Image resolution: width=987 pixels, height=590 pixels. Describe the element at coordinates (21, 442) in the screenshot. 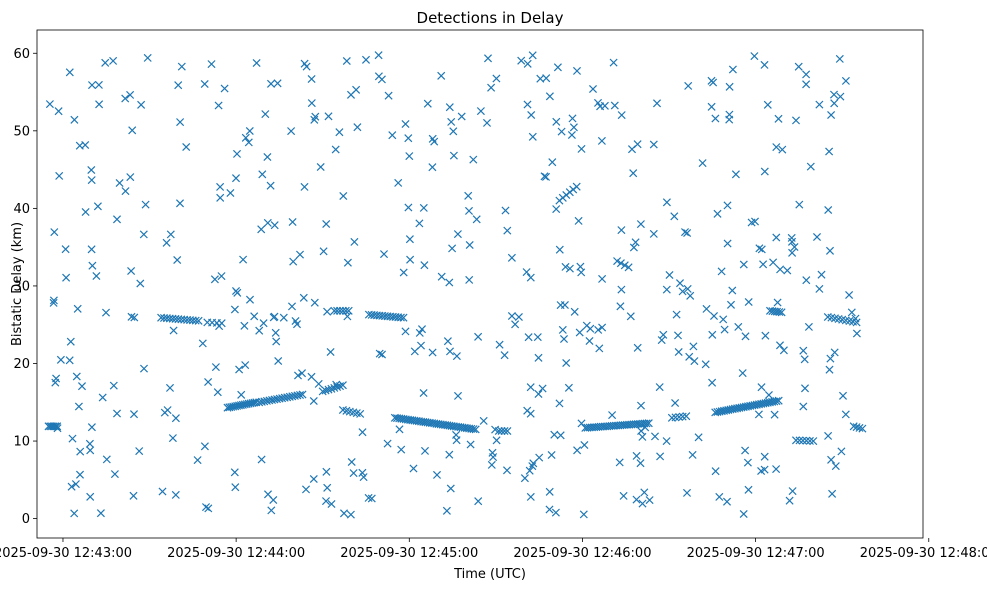

I see `y-tick-label: 10` at that location.